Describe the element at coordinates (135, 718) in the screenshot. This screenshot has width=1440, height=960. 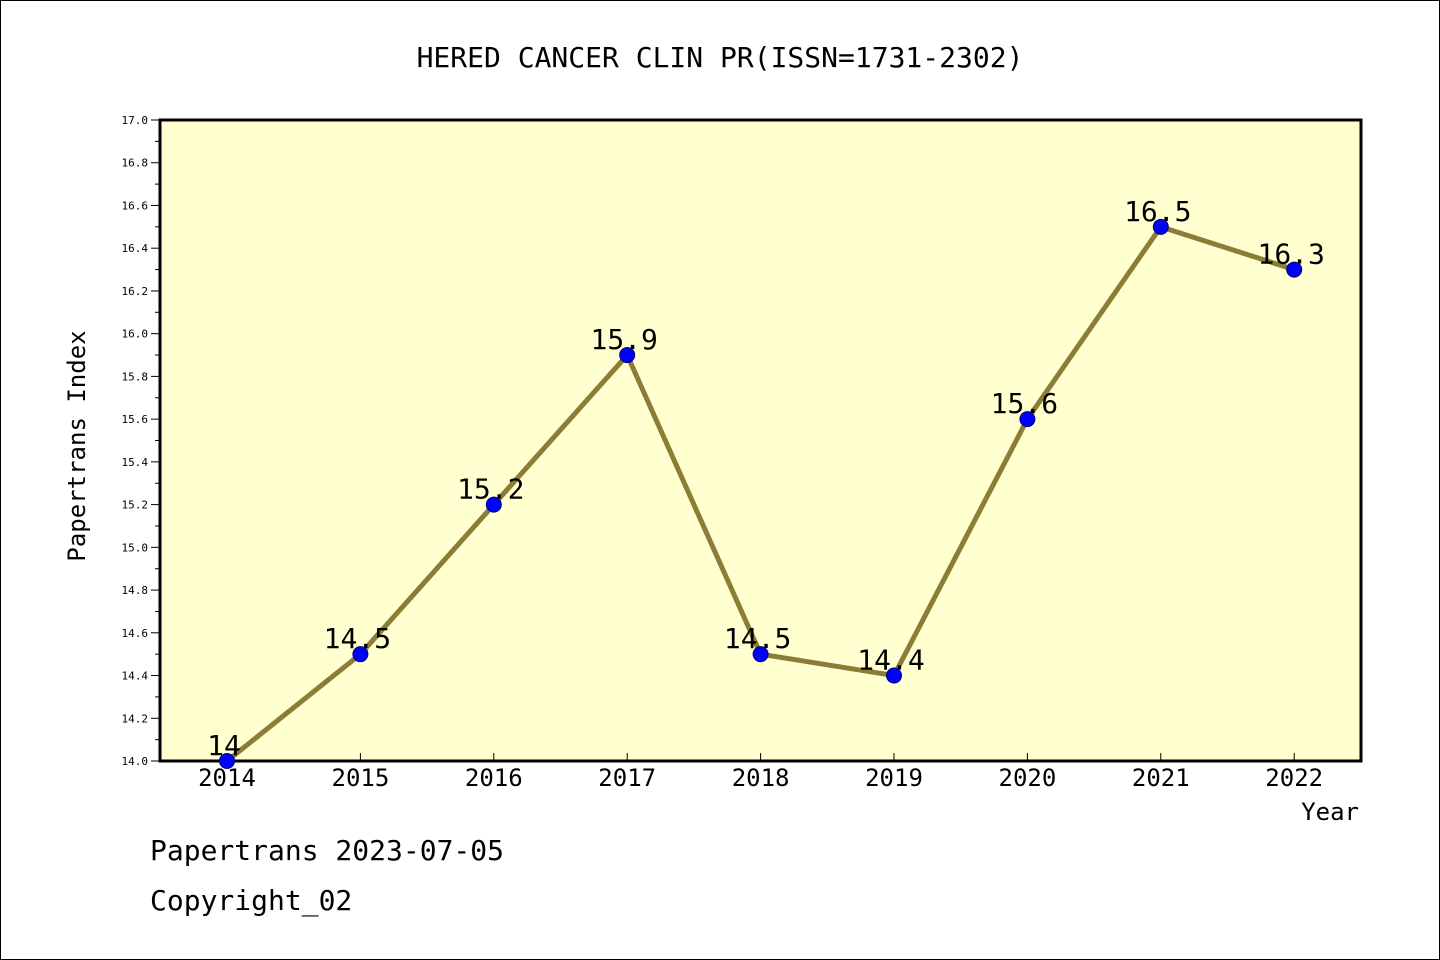
I see `y-tick-label: 14.2` at that location.